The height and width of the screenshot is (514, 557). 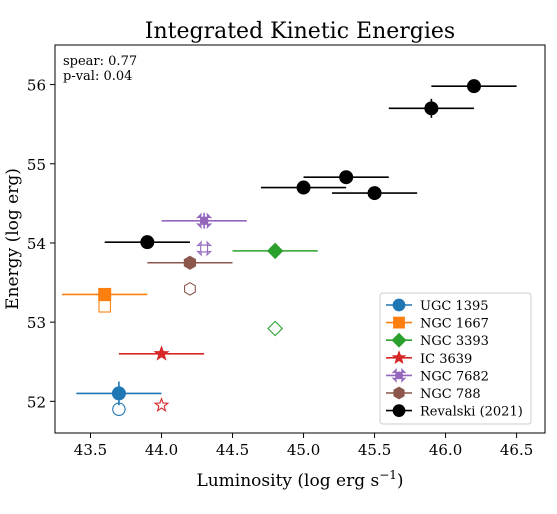 I want to click on x-tick-label: 45.0, so click(x=303, y=450).